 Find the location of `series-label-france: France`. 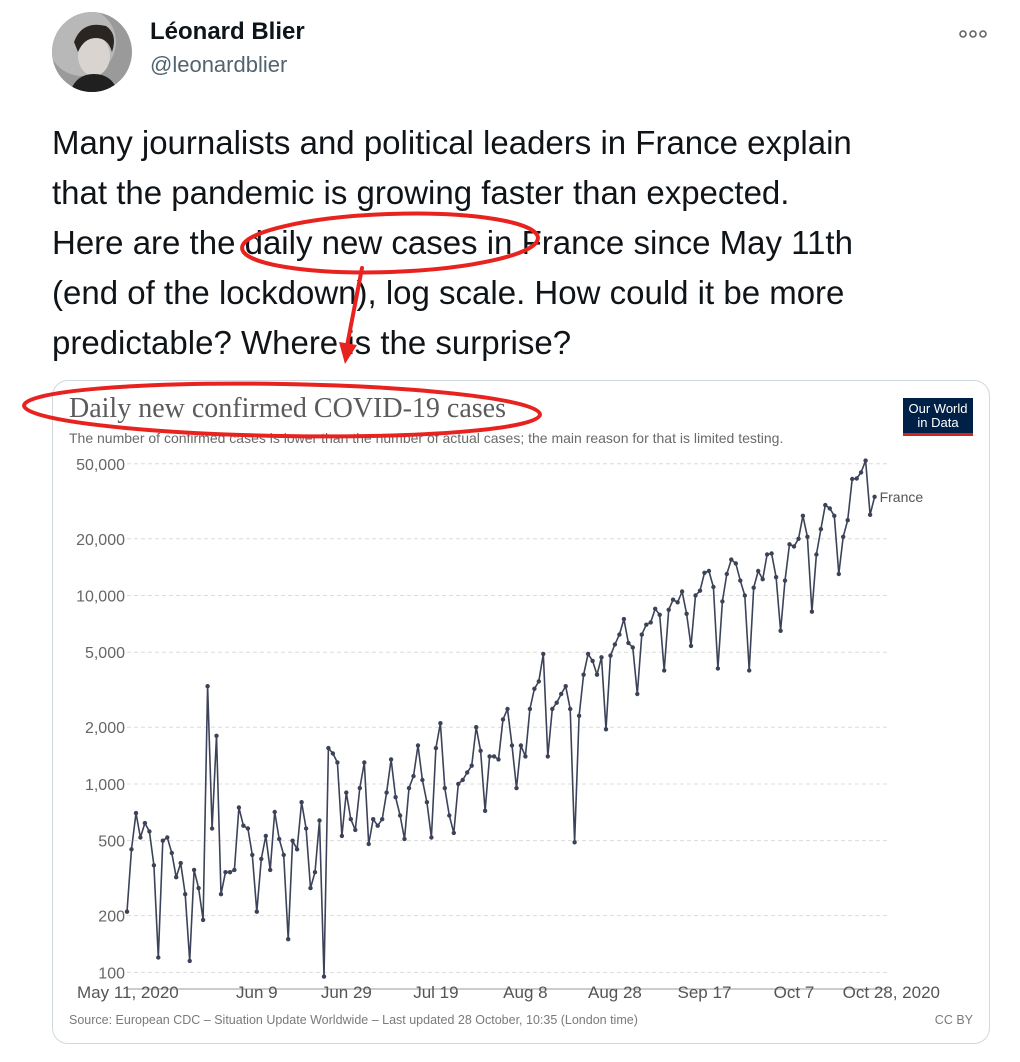

series-label-france: France is located at coordinates (902, 497).